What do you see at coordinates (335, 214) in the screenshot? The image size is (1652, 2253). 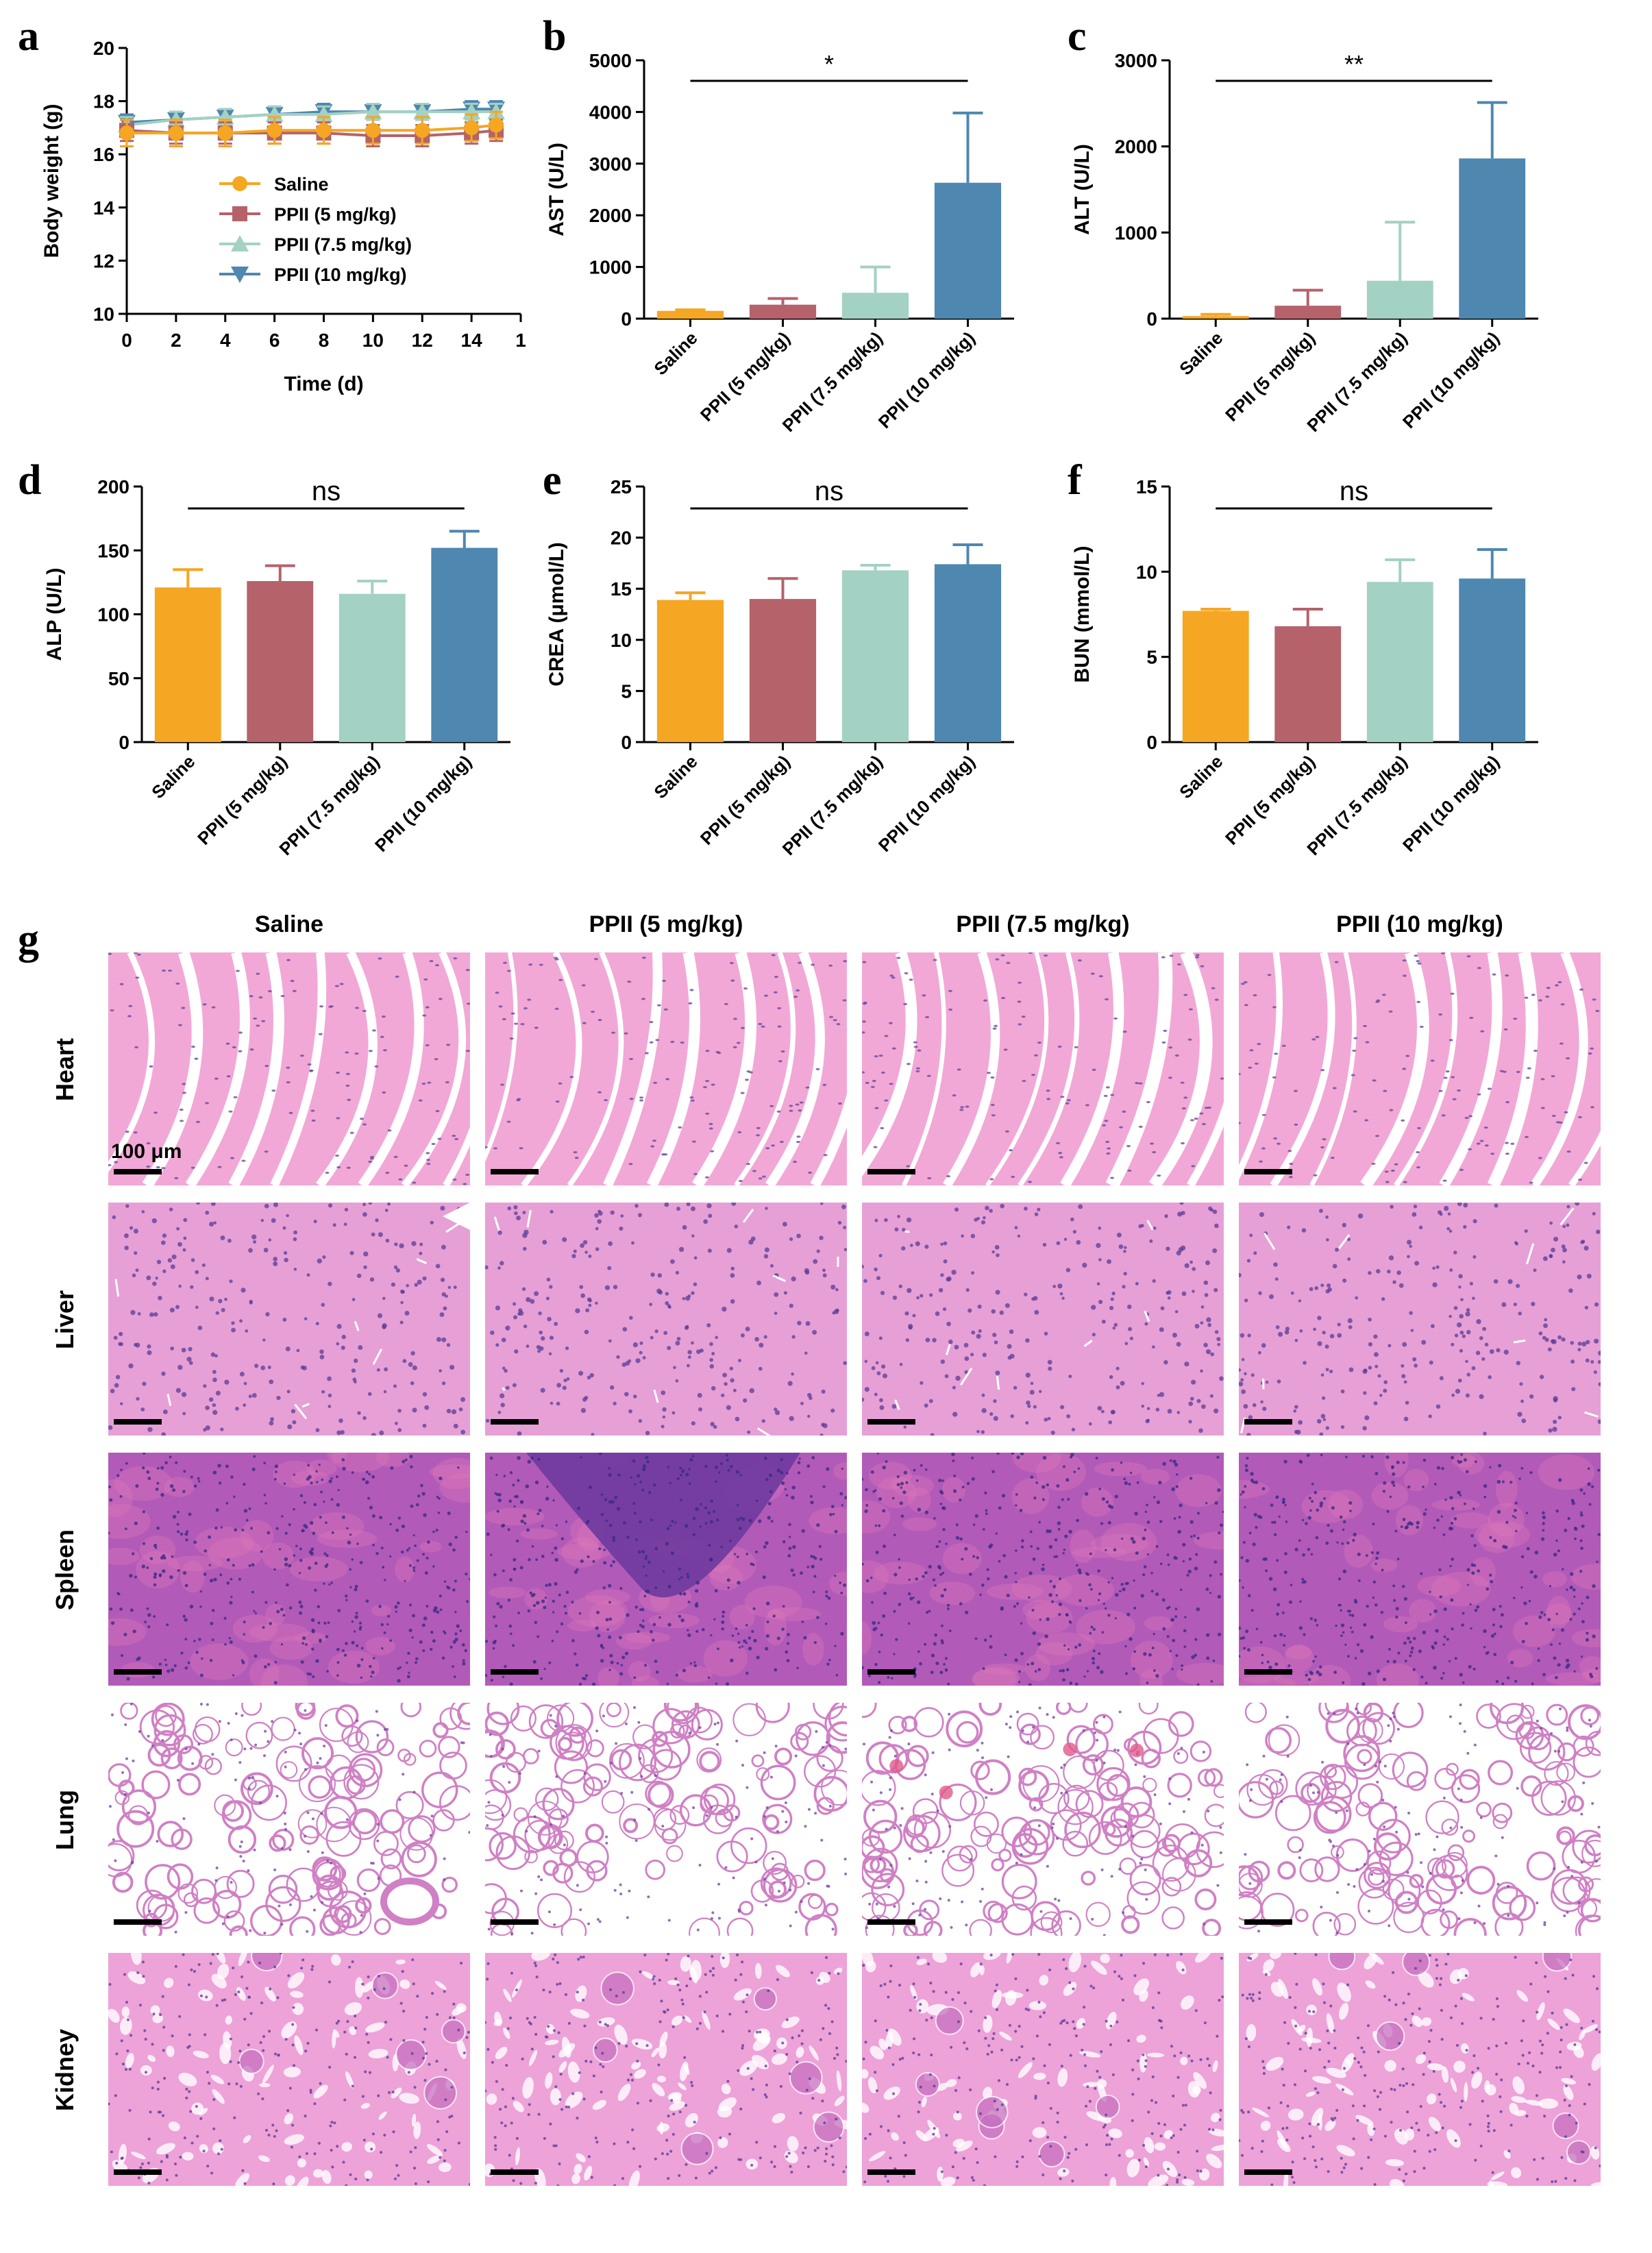 I see `legend-label: PPII (5 mg/kg)` at bounding box center [335, 214].